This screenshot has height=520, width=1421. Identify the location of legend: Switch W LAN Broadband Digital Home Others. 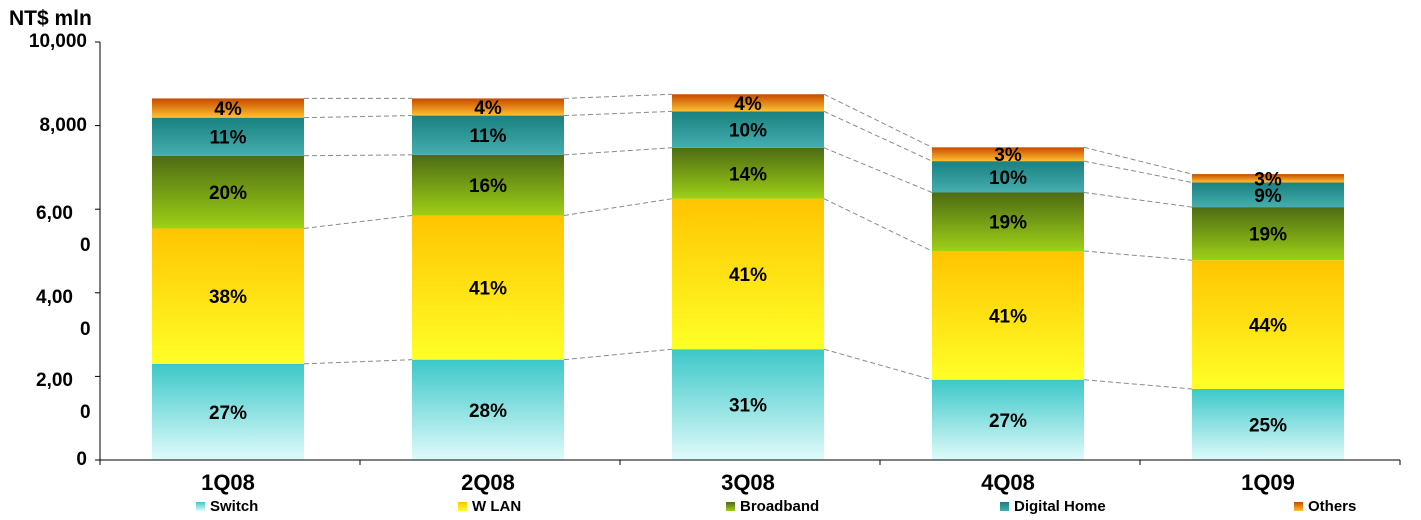
(710, 508).